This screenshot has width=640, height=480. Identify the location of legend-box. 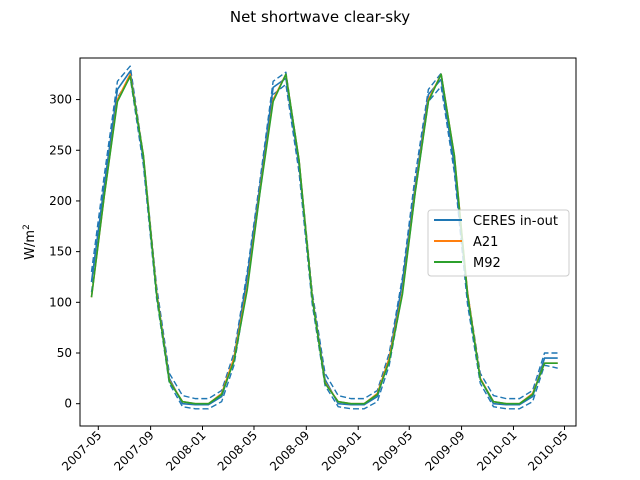
(498, 243).